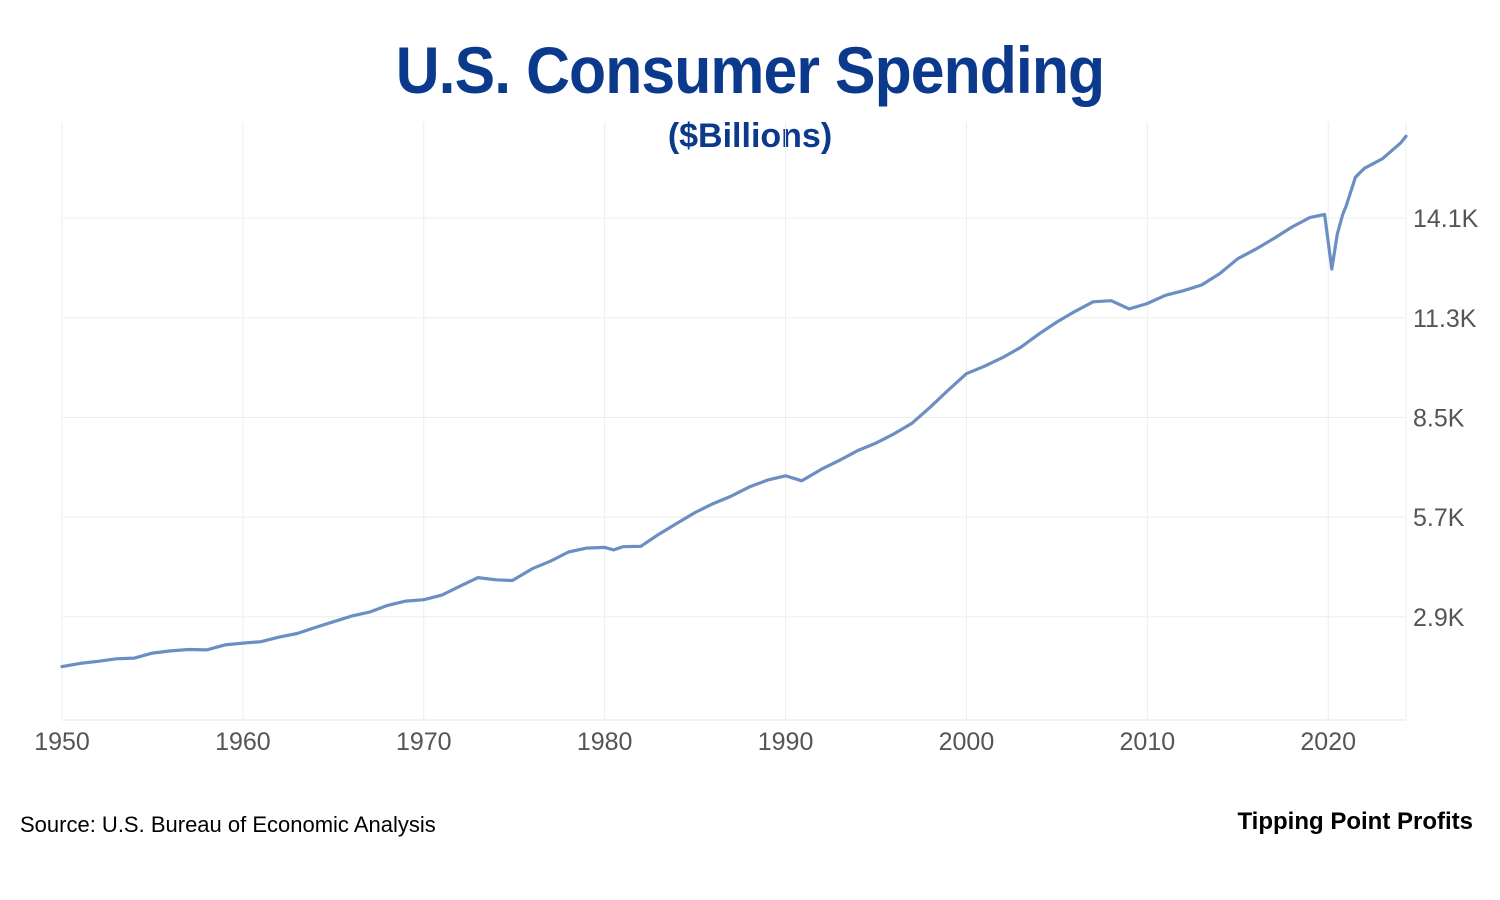  I want to click on x-axis-ticks: 1950 1960 1970 1980 1990 2000 2010 2020, so click(695, 742).